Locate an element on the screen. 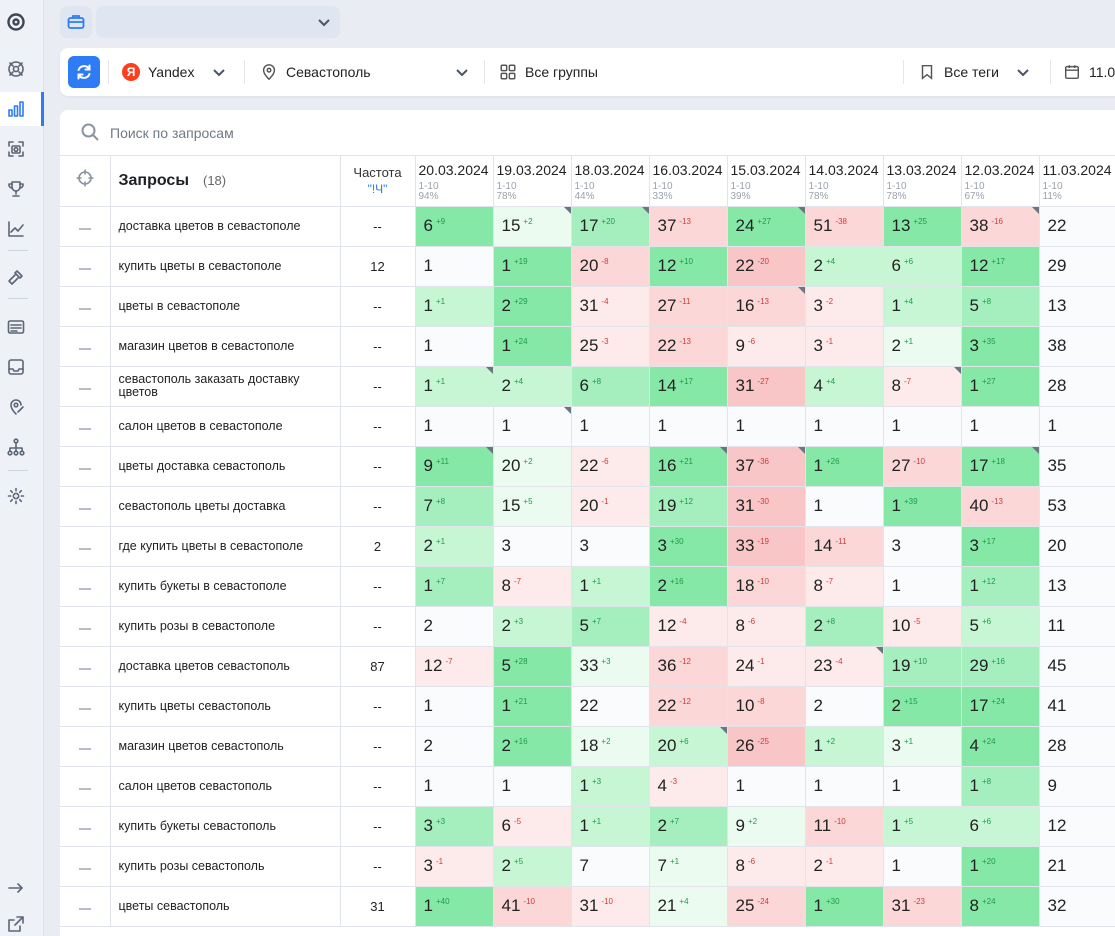  position-cell: 11 is located at coordinates (1077, 626).